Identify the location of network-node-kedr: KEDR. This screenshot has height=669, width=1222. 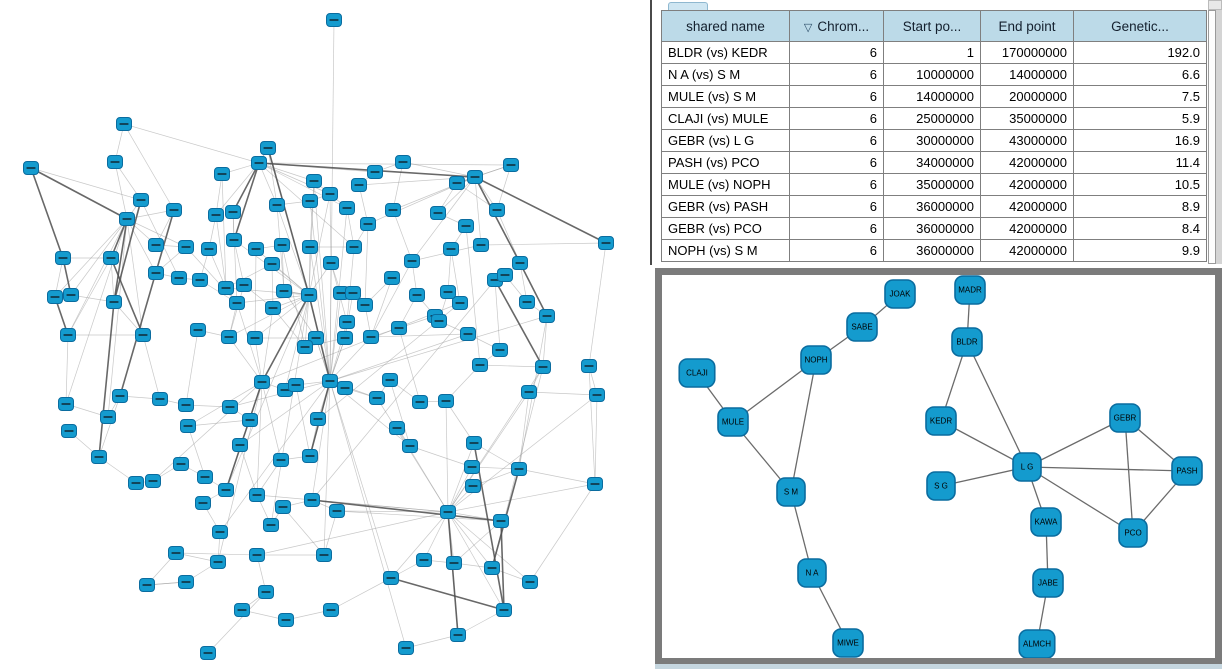
(941, 421).